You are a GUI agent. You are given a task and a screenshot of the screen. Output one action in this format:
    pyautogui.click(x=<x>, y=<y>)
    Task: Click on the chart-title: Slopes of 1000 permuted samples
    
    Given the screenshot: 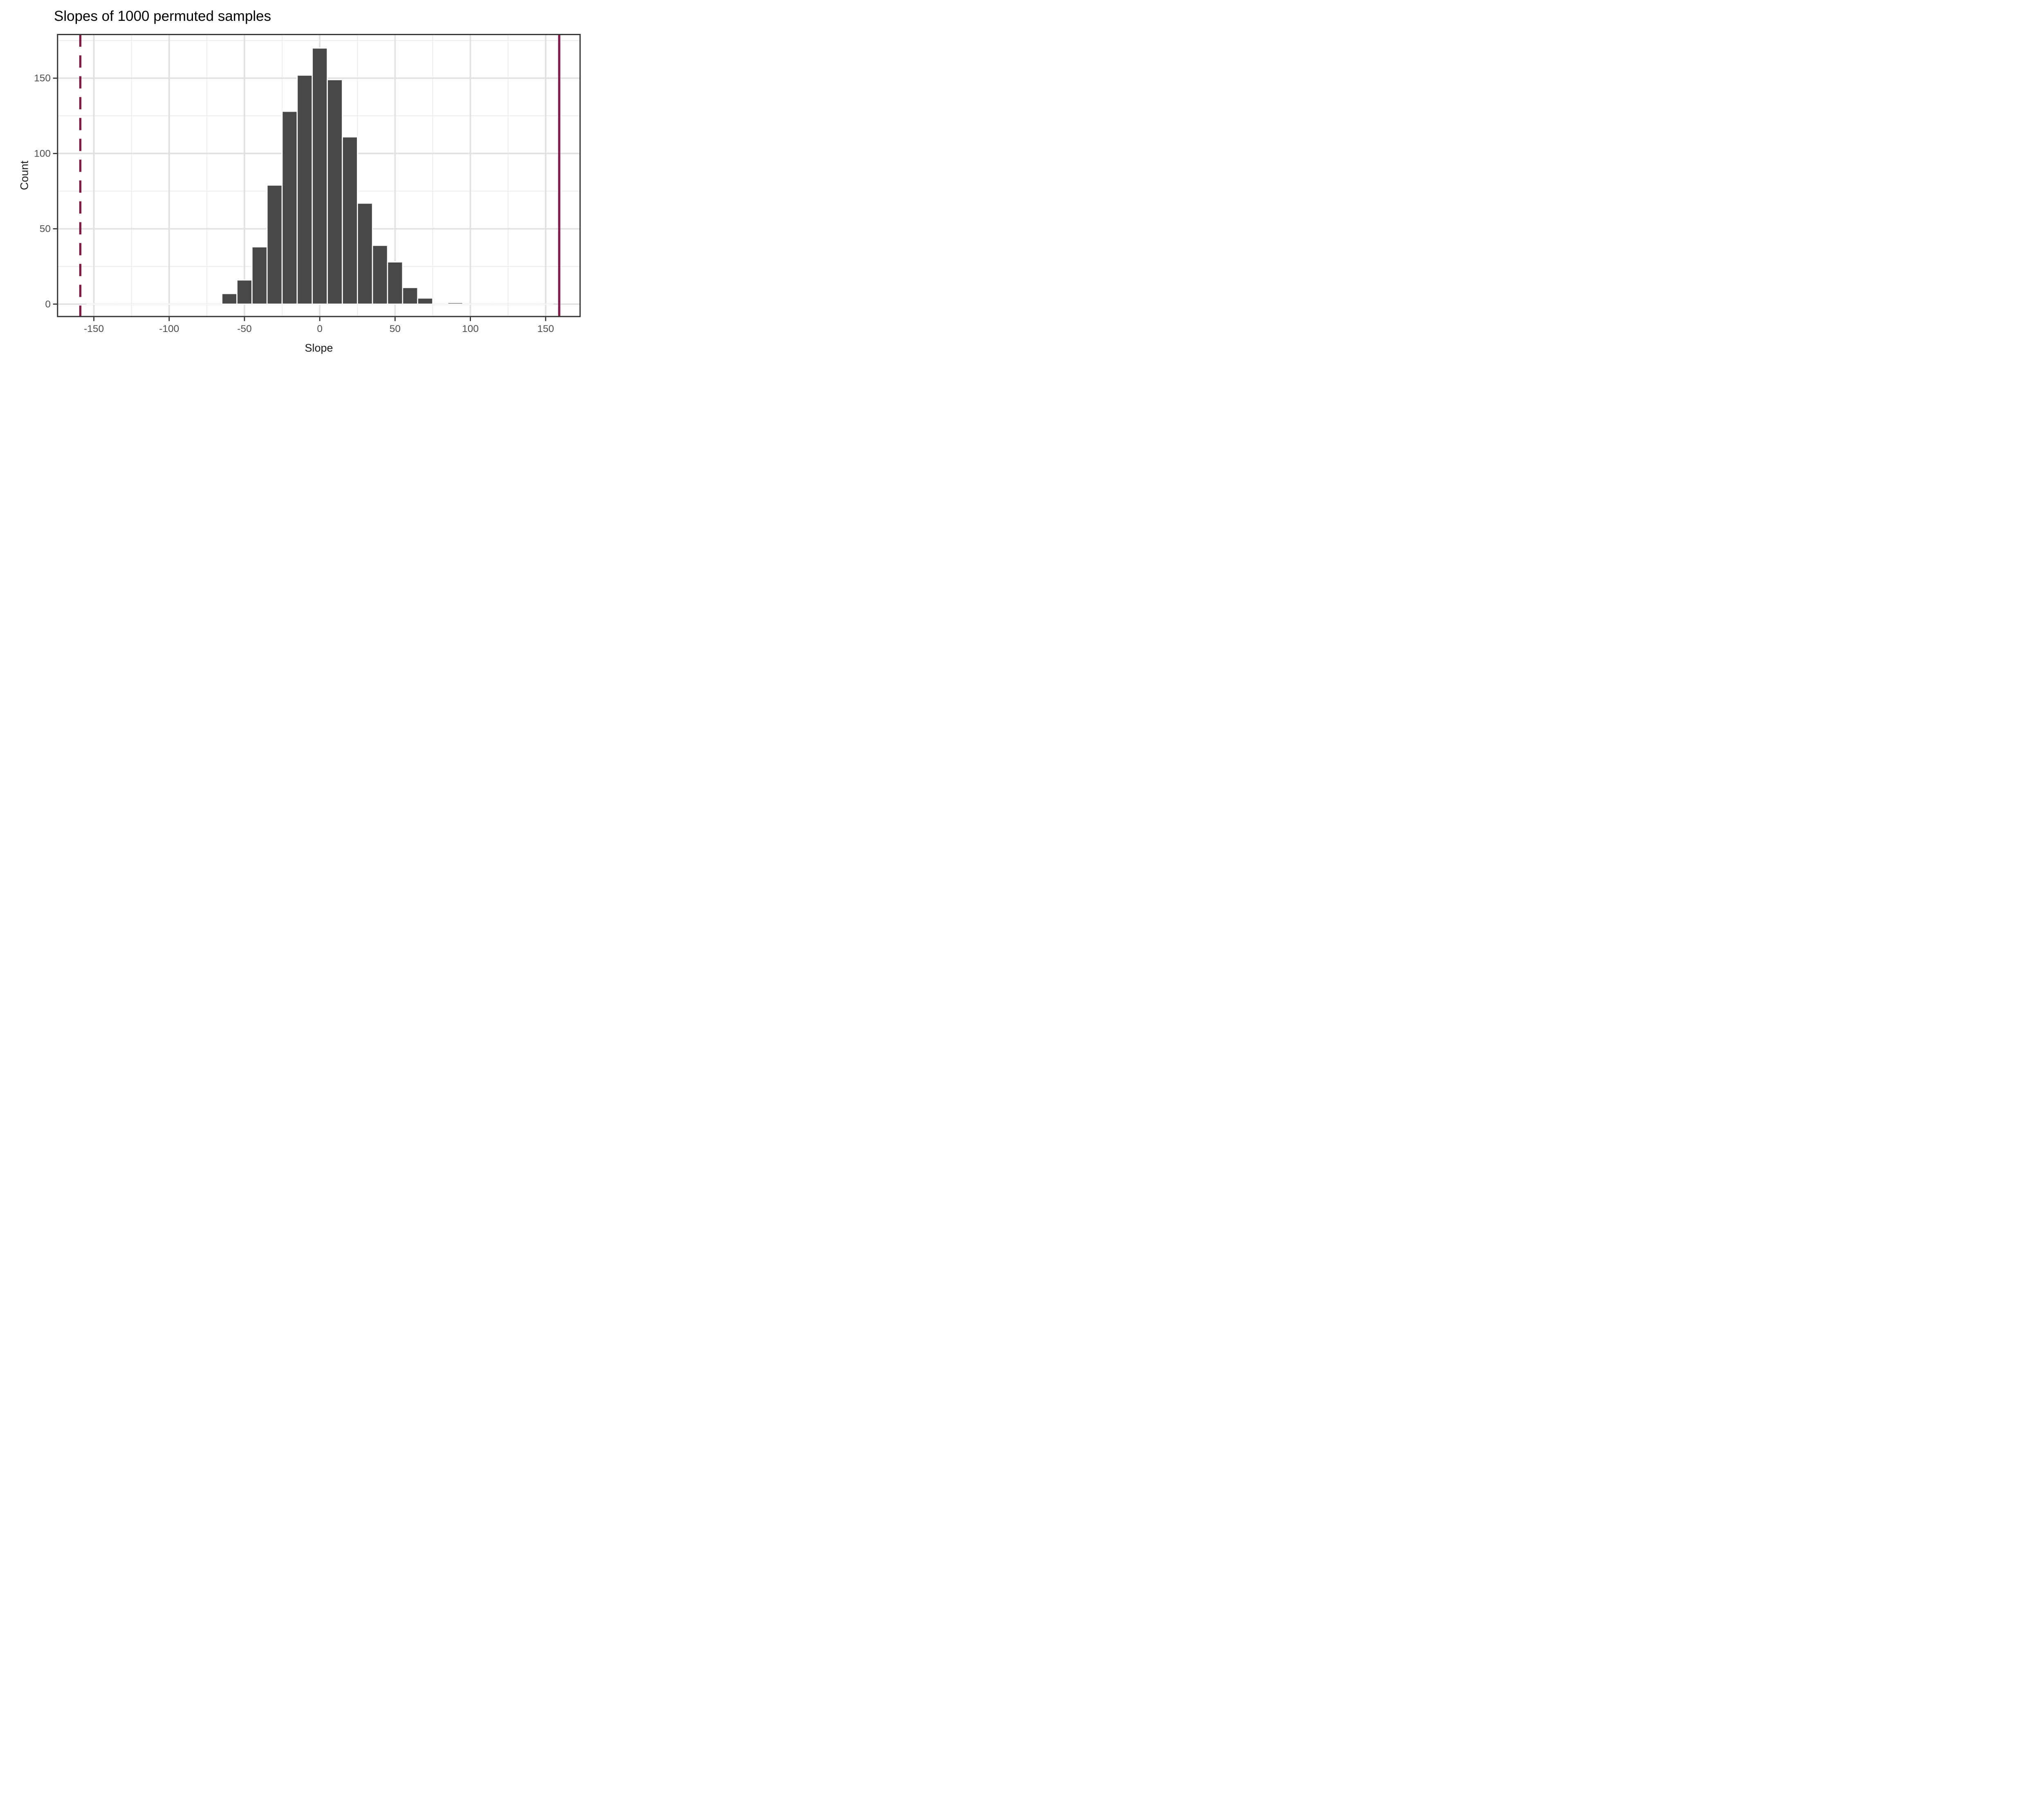 What is the action you would take?
    pyautogui.click(x=163, y=16)
    